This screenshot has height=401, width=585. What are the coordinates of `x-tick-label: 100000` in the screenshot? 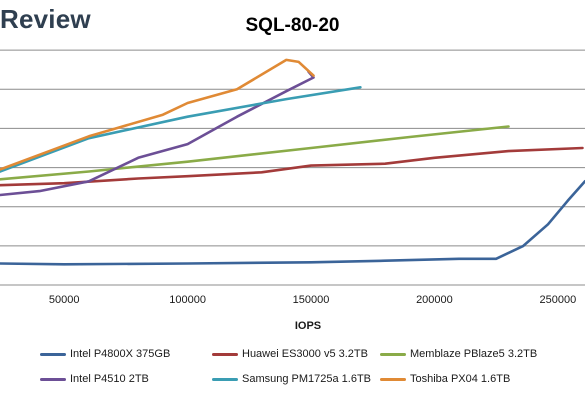 It's located at (187, 300).